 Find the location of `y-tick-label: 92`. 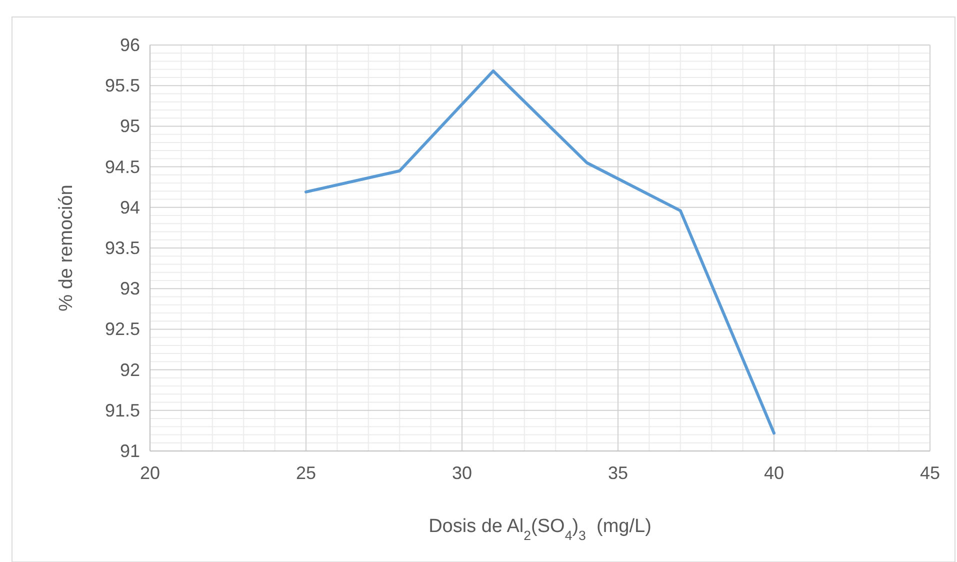

y-tick-label: 92 is located at coordinates (130, 370).